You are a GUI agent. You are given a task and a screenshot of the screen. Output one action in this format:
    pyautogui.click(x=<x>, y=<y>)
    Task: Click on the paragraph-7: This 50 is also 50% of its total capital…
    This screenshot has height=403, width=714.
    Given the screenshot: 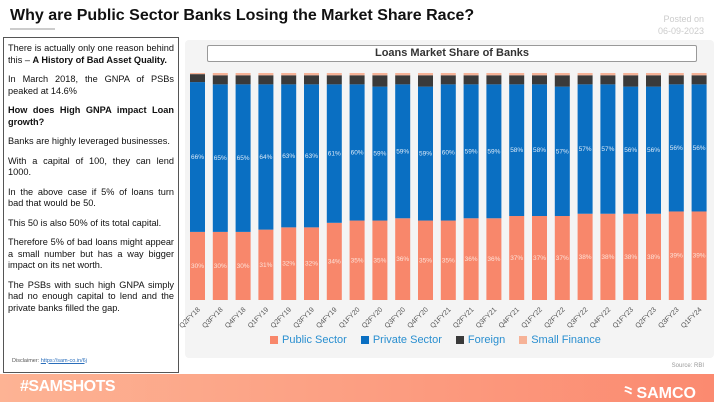 What is the action you would take?
    pyautogui.click(x=85, y=222)
    